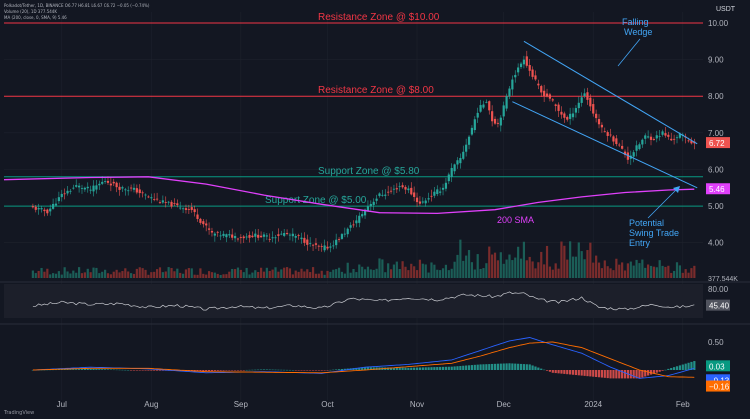  I want to click on volume-bars, so click(363, 258).